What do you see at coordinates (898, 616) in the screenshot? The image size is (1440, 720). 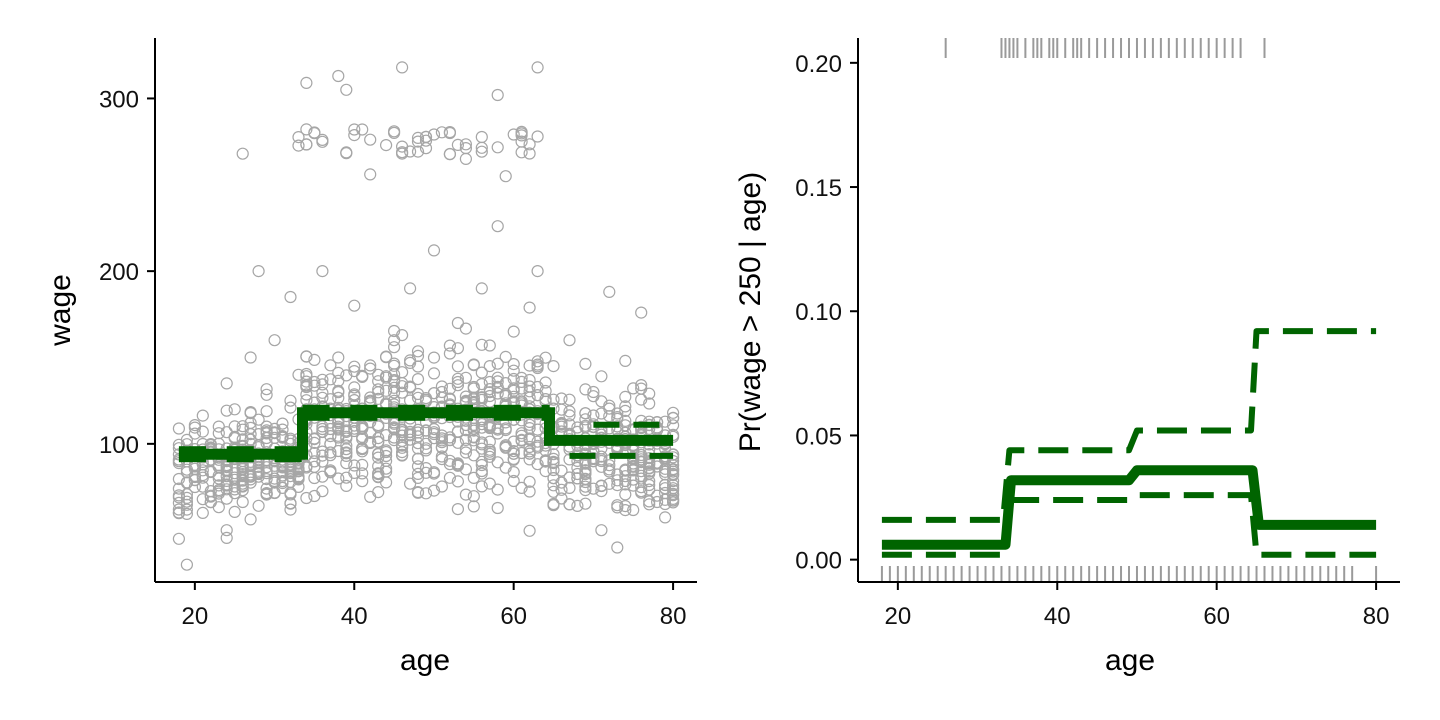 I see `x-tick-label: 20` at bounding box center [898, 616].